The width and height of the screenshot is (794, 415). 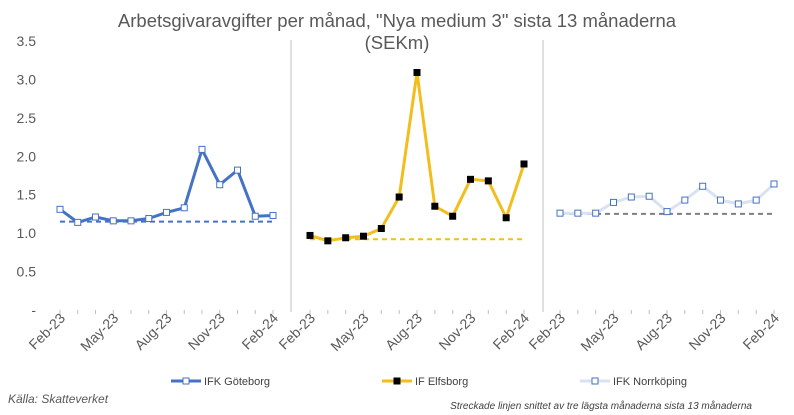 What do you see at coordinates (650, 382) in the screenshot?
I see `legend-label: IFK Norrköping` at bounding box center [650, 382].